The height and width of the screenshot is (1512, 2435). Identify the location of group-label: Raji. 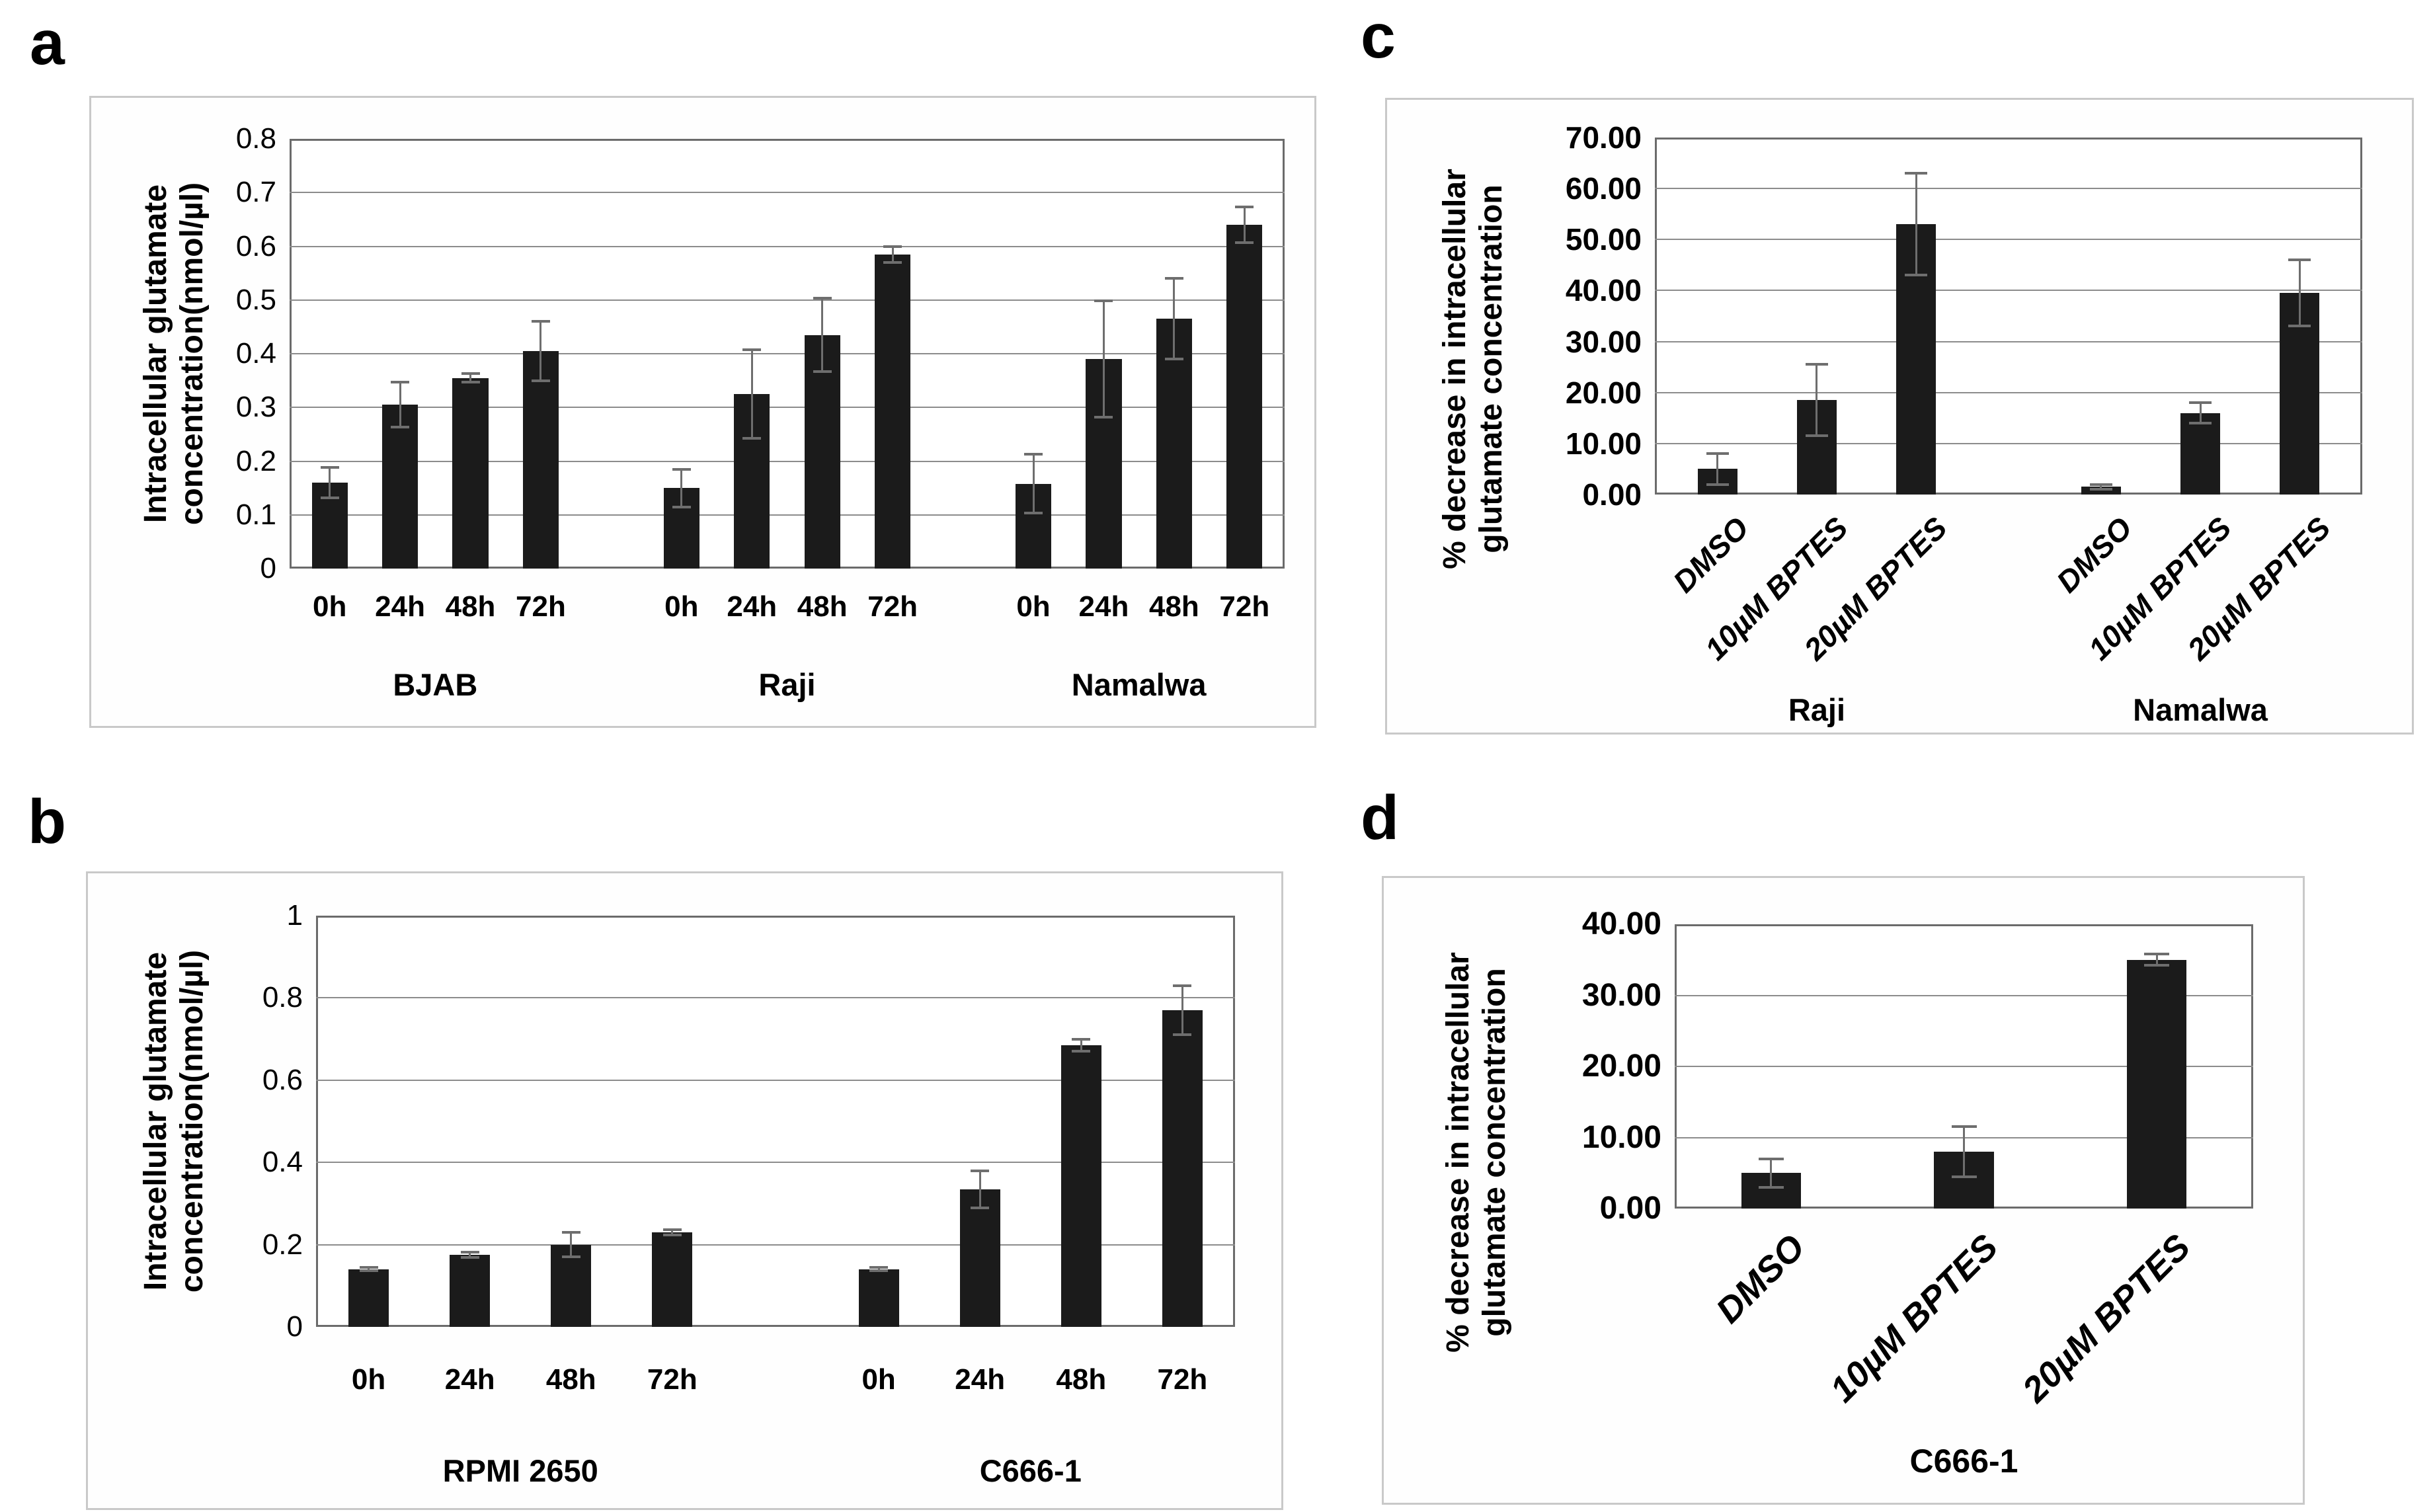
(1817, 710).